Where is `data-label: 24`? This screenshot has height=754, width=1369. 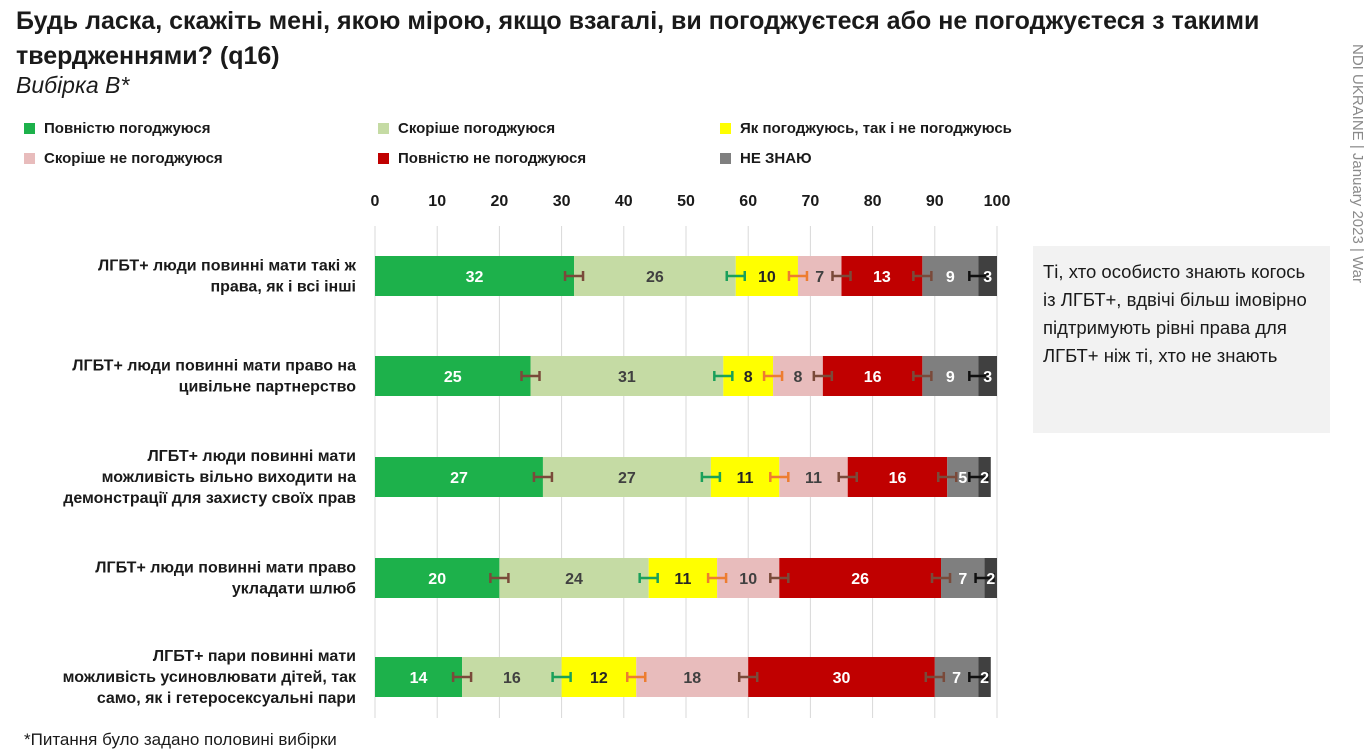 data-label: 24 is located at coordinates (574, 579).